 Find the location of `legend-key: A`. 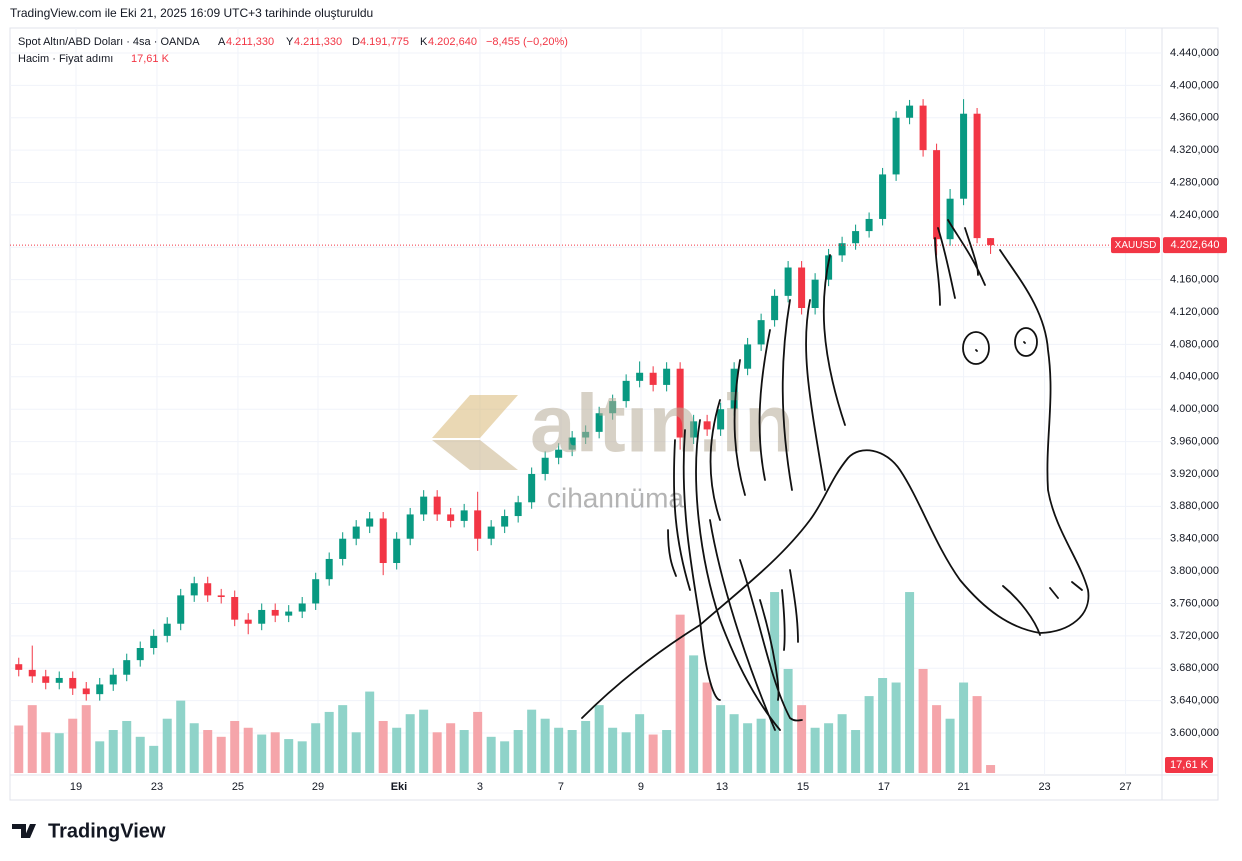

legend-key: A is located at coordinates (222, 42).